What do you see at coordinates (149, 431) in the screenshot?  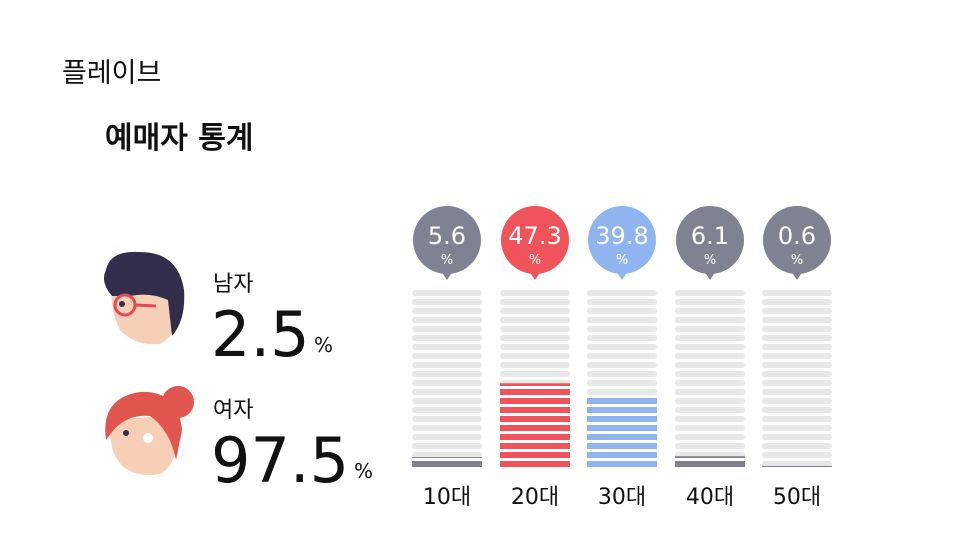 I see `female-icon` at bounding box center [149, 431].